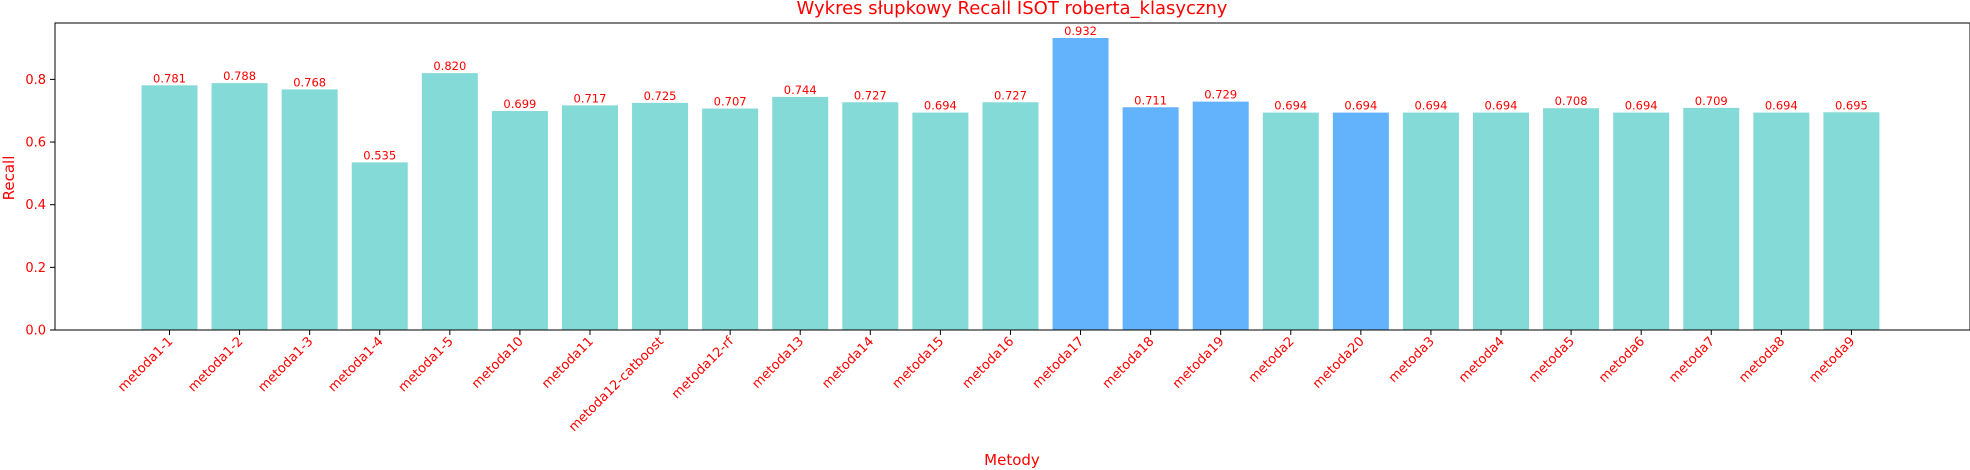  What do you see at coordinates (169, 78) in the screenshot?
I see `bar-value-label: 0.781` at bounding box center [169, 78].